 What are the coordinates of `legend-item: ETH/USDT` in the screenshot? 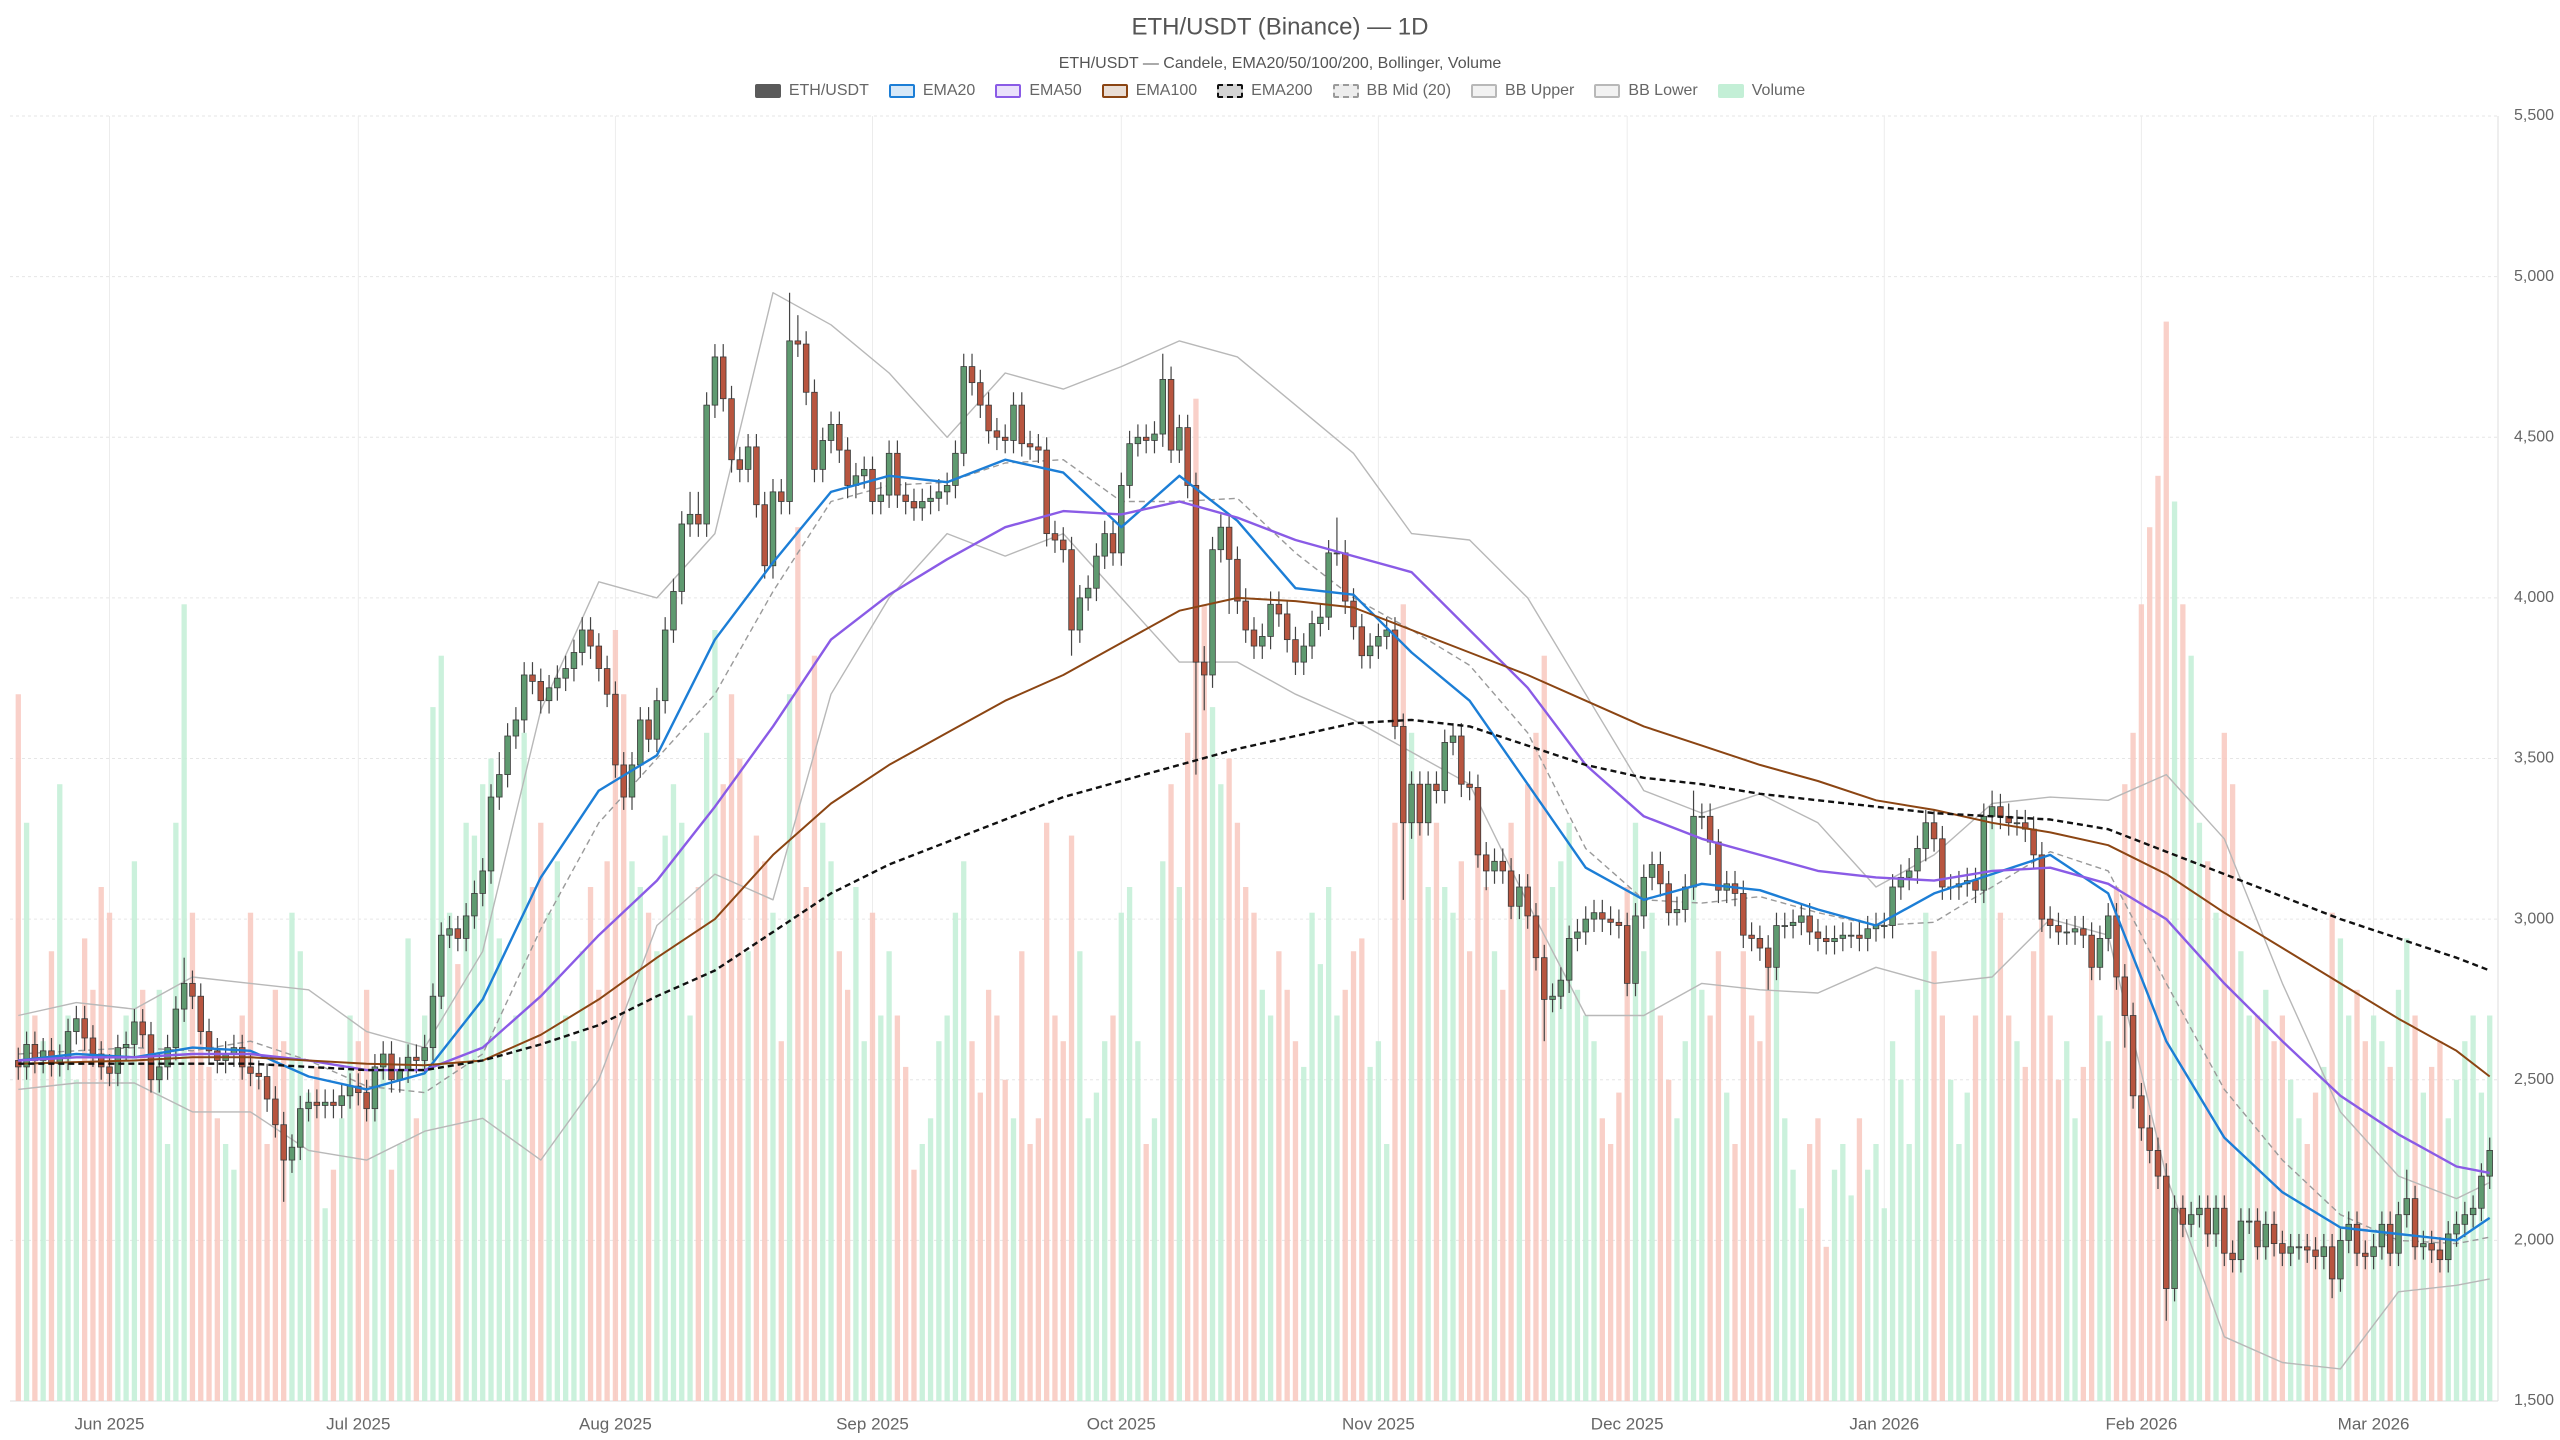 It's located at (811, 91).